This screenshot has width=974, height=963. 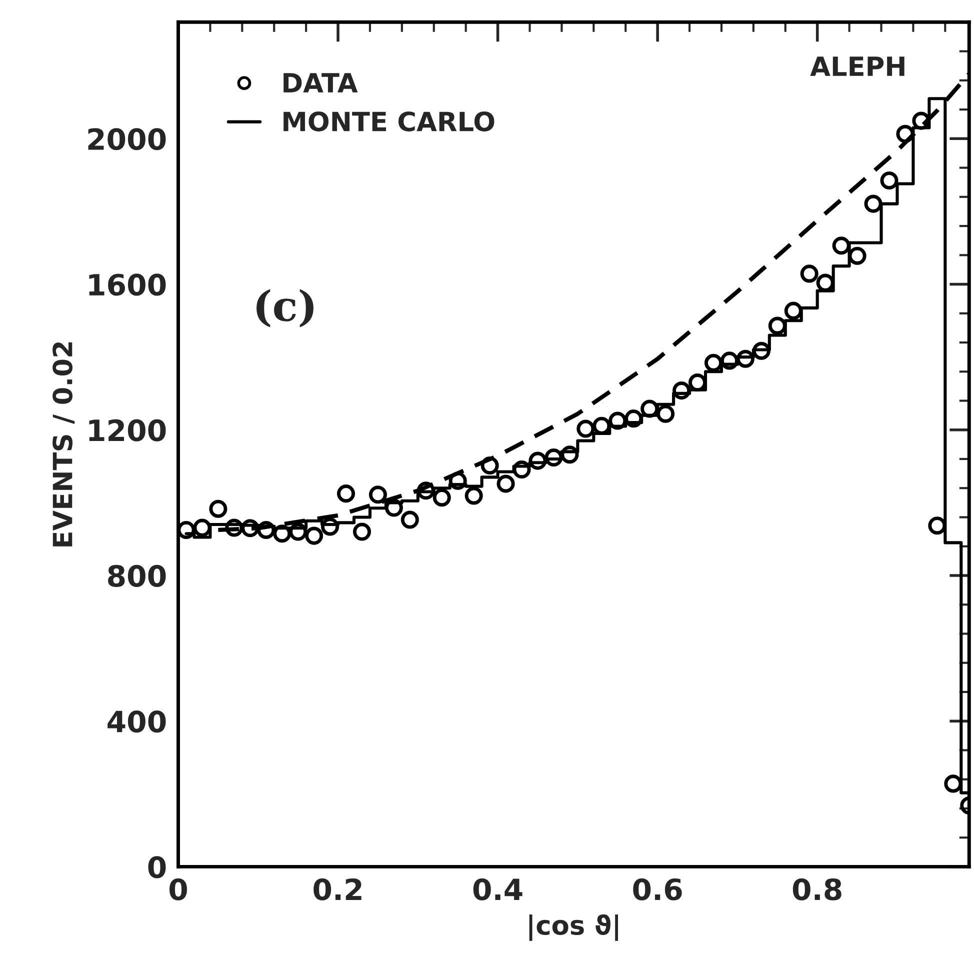 What do you see at coordinates (321, 82) in the screenshot?
I see `legend-label: DATA` at bounding box center [321, 82].